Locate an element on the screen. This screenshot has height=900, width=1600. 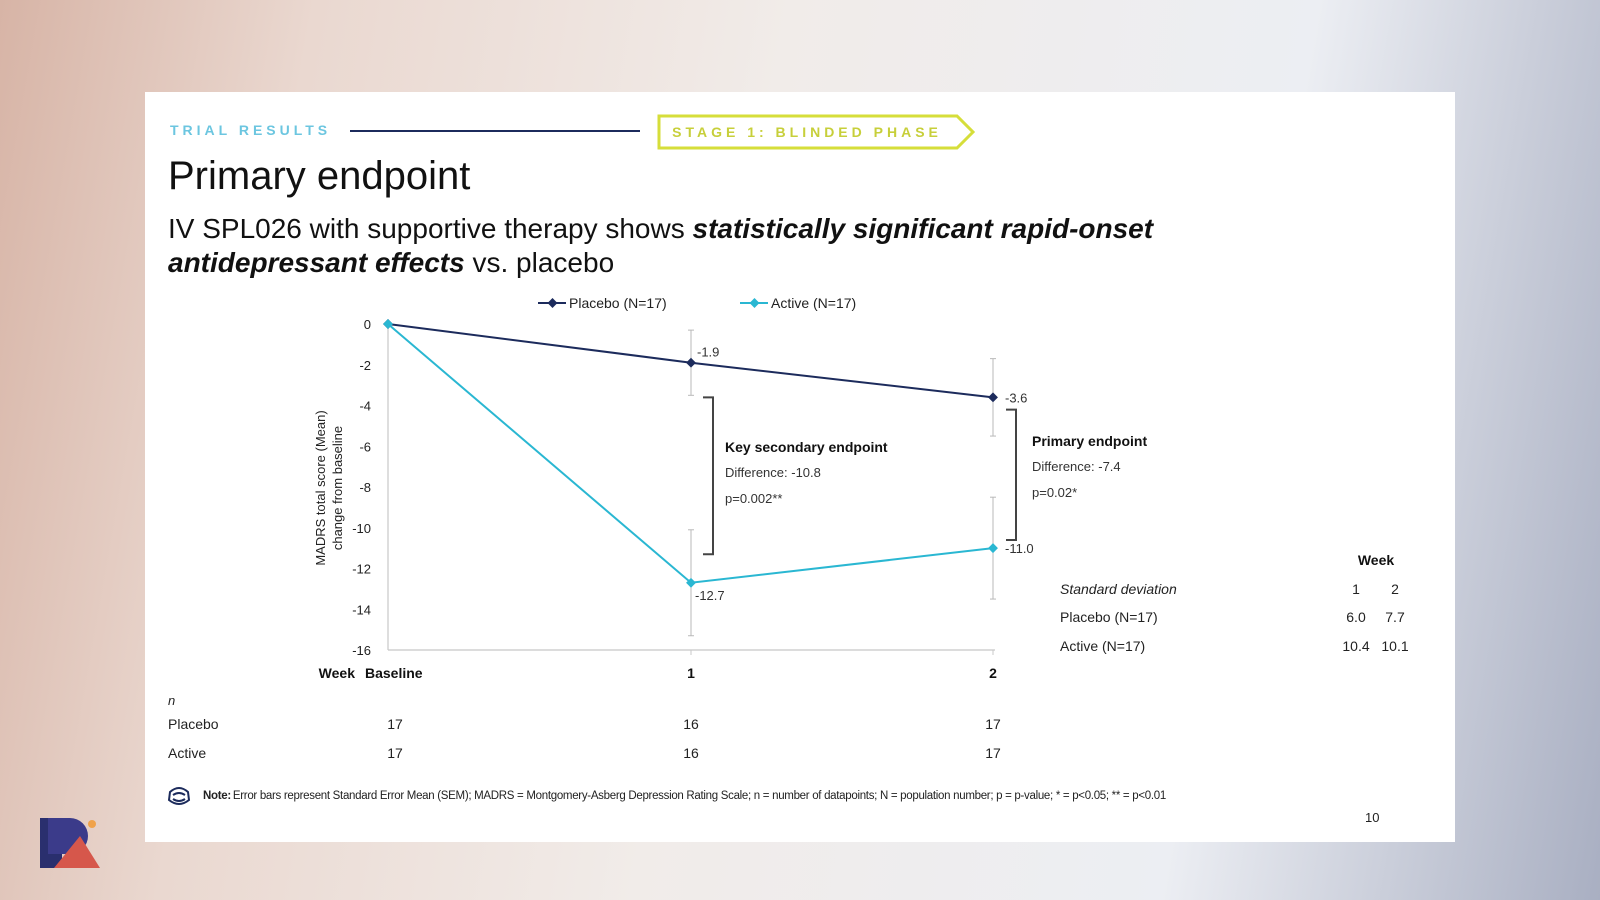
page-number: 10 is located at coordinates (1372, 817).